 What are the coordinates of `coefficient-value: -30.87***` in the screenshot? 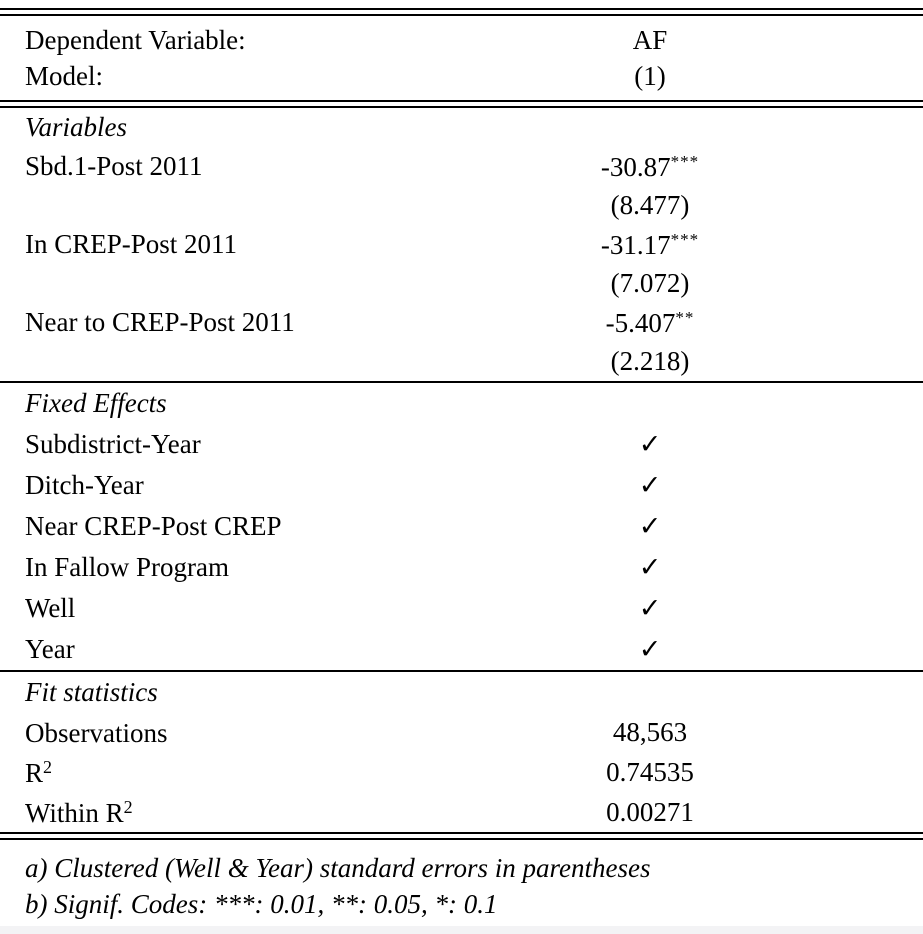 It's located at (650, 166).